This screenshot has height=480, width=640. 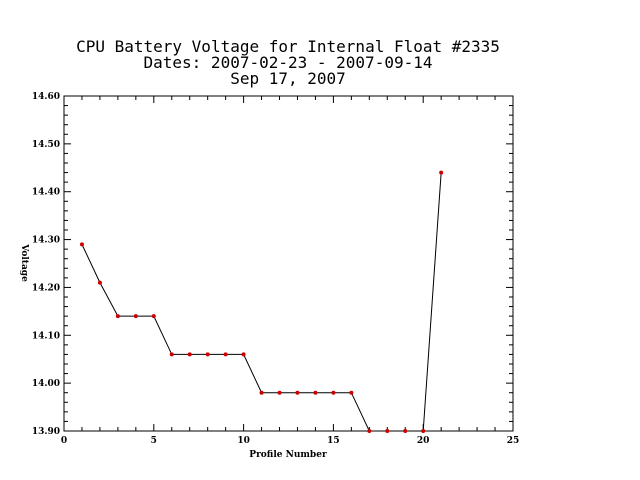 What do you see at coordinates (423, 441) in the screenshot?
I see `x-tick-label: 20` at bounding box center [423, 441].